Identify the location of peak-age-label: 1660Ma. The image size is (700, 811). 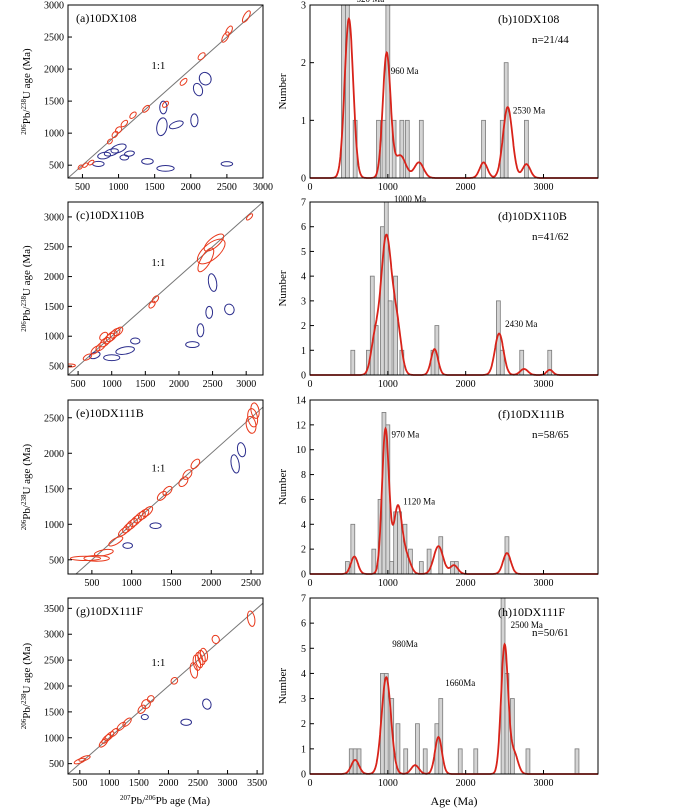
(460, 683).